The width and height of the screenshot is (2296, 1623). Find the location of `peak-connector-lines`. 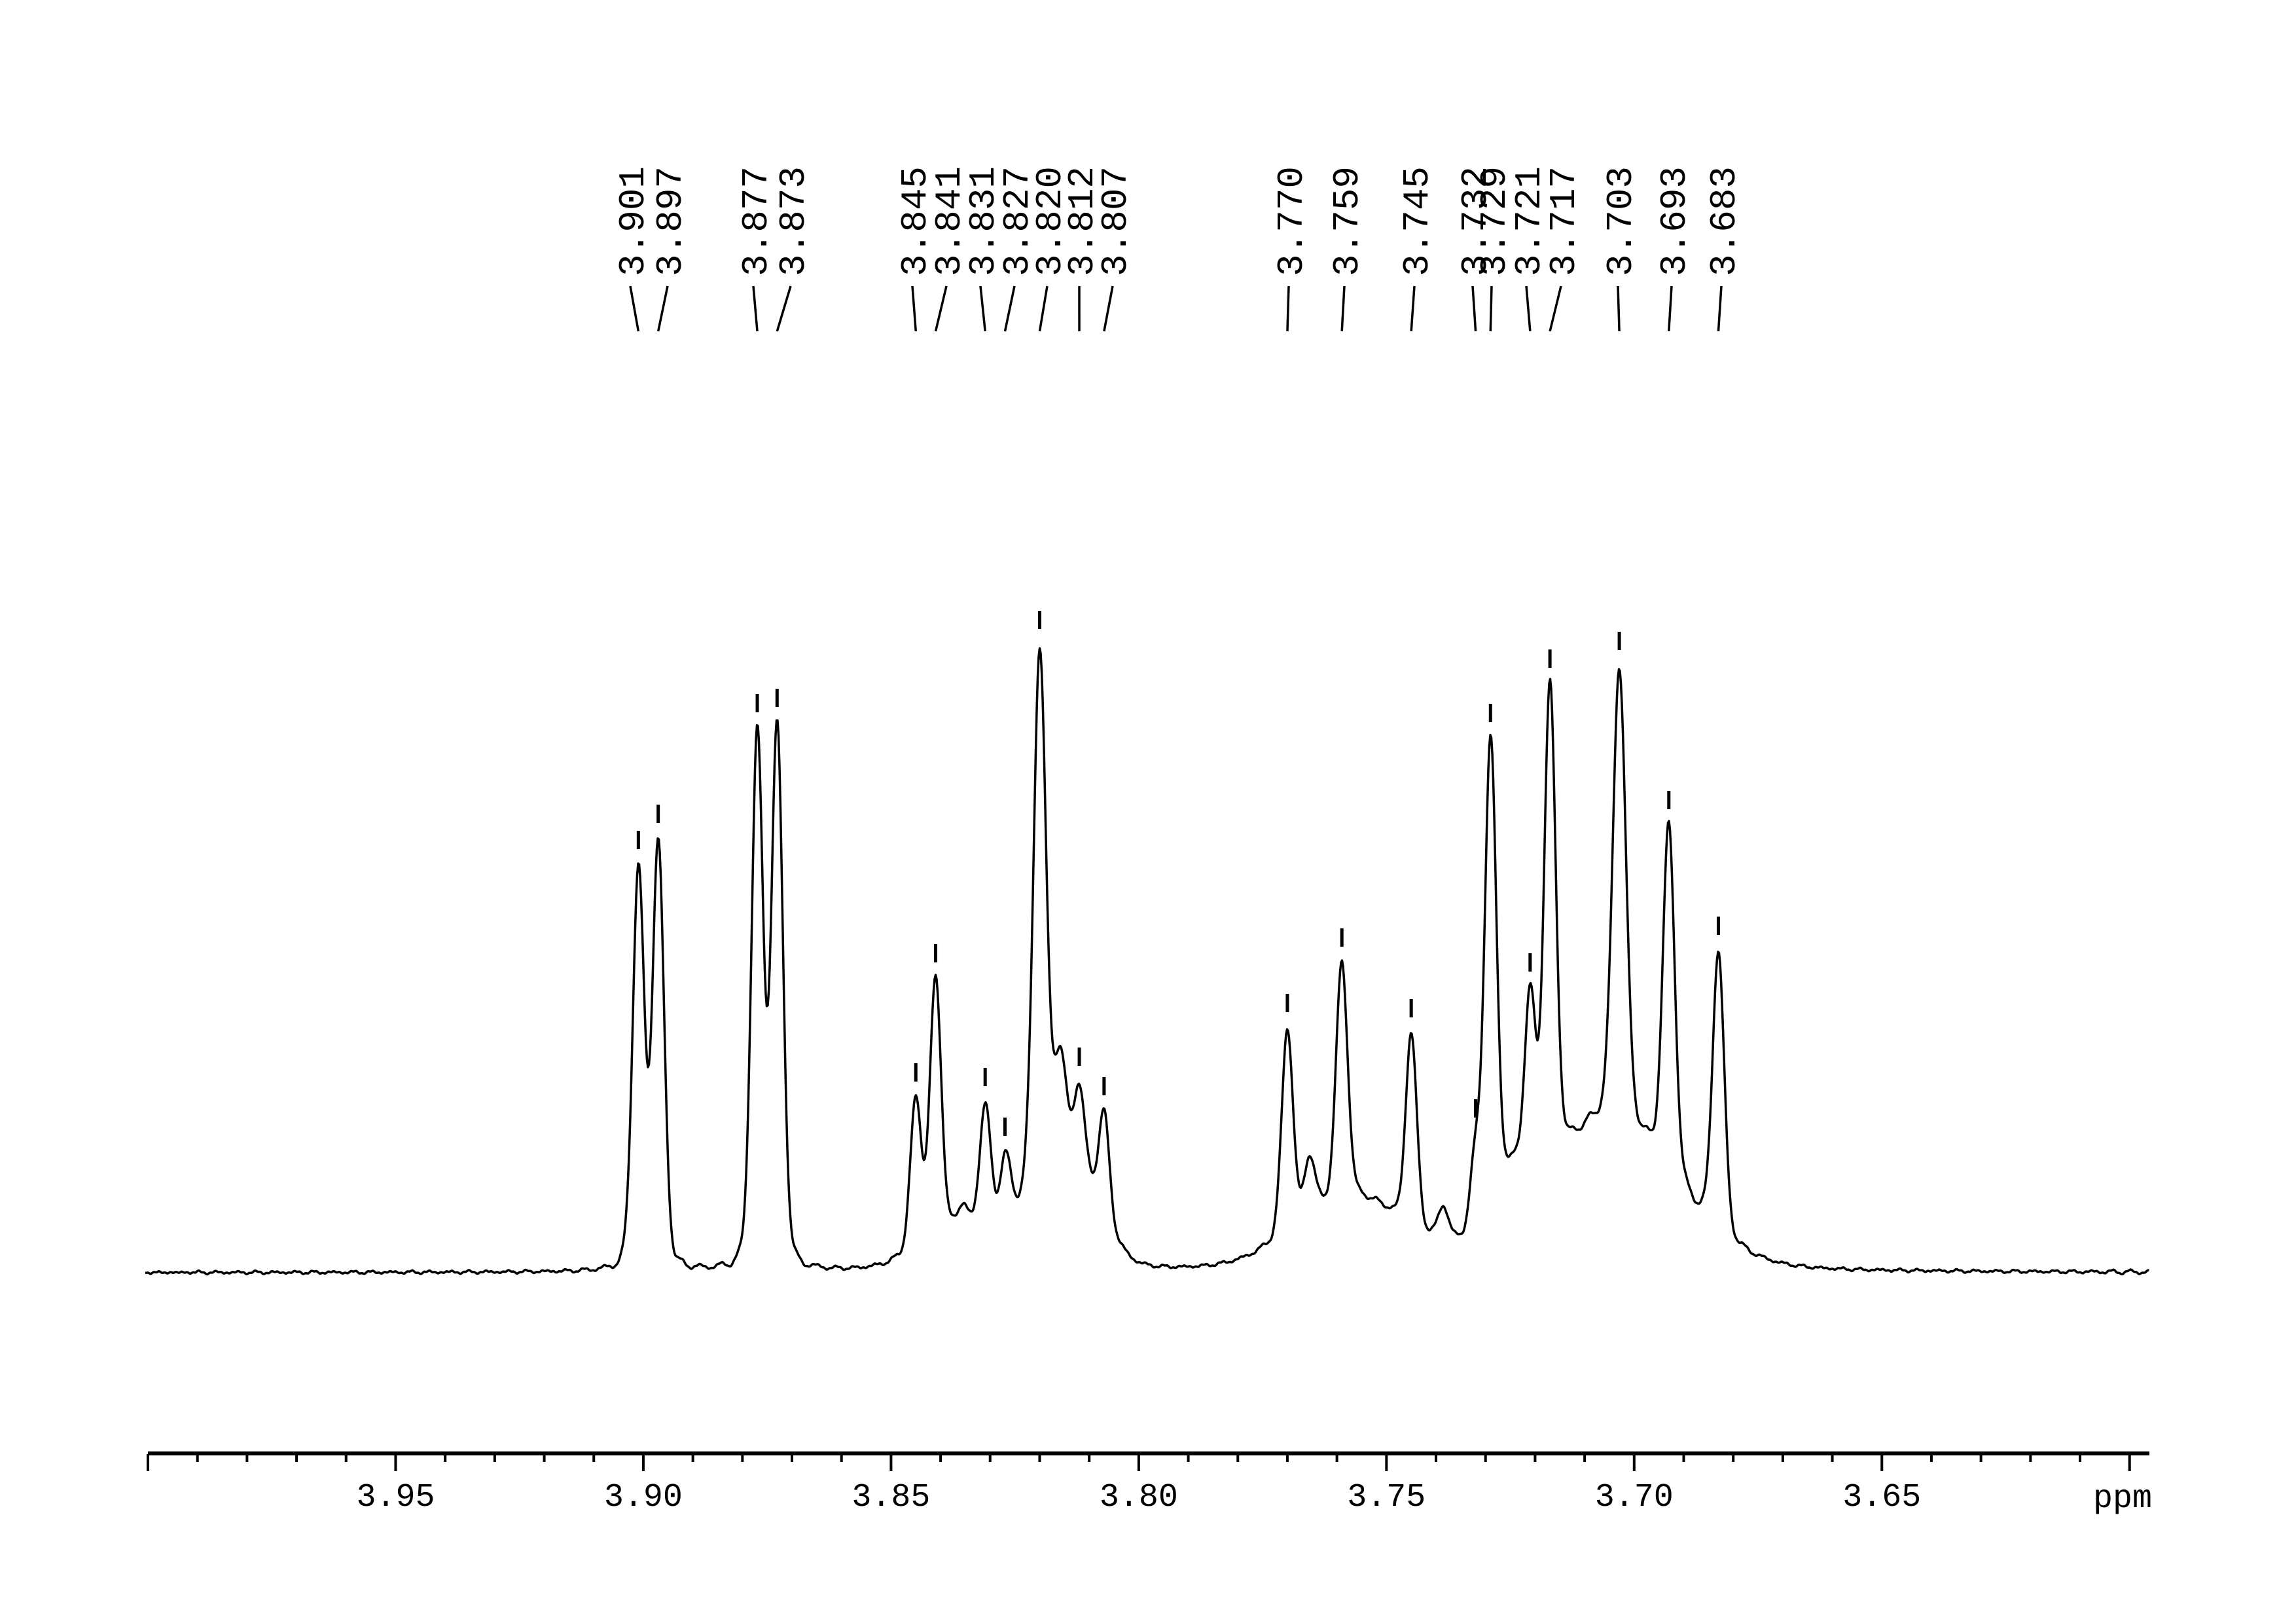

peak-connector-lines is located at coordinates (1176, 308).